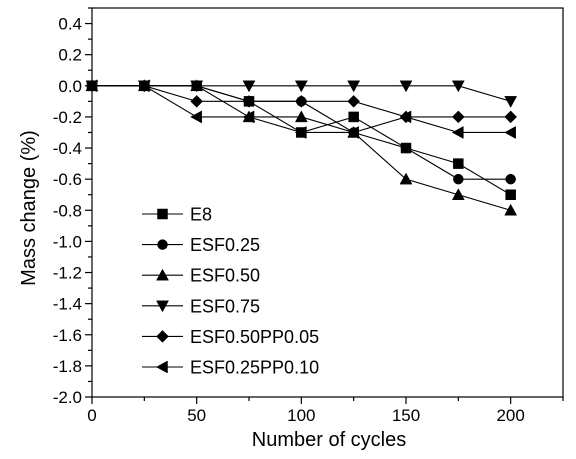 Image resolution: width=576 pixels, height=459 pixels. What do you see at coordinates (406, 415) in the screenshot?
I see `x-tick-label: 150` at bounding box center [406, 415].